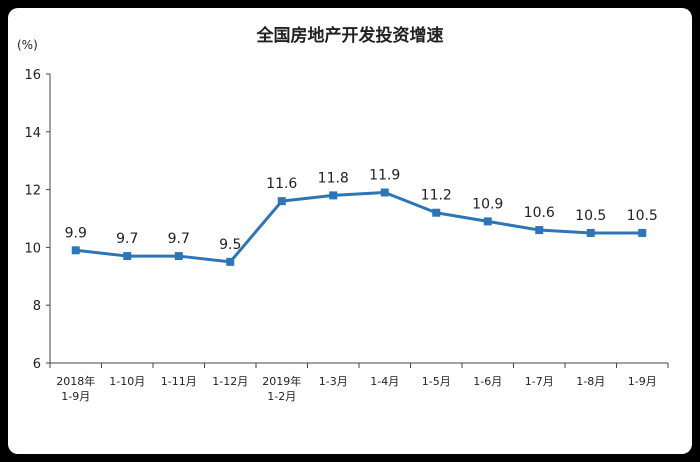 This screenshot has width=700, height=462. I want to click on y-tick-label: 6, so click(37, 364).